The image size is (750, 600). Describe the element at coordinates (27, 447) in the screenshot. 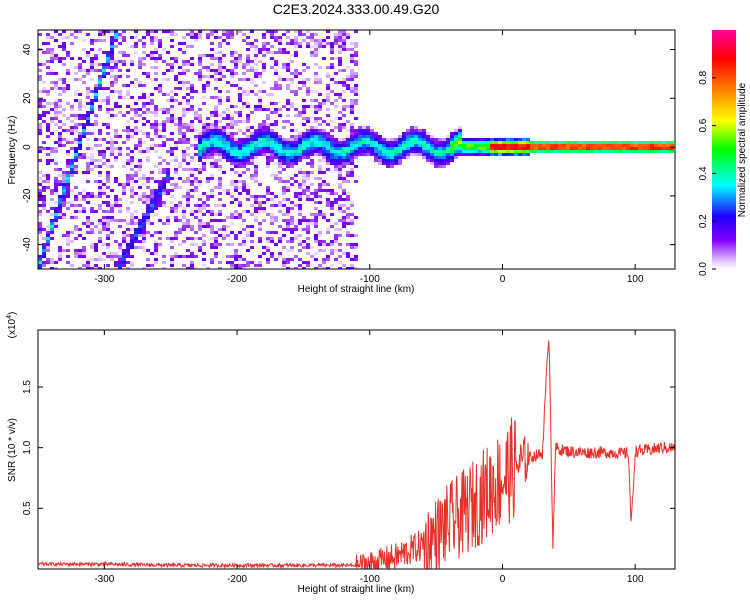

I see `y-tick-label: 1.0` at that location.